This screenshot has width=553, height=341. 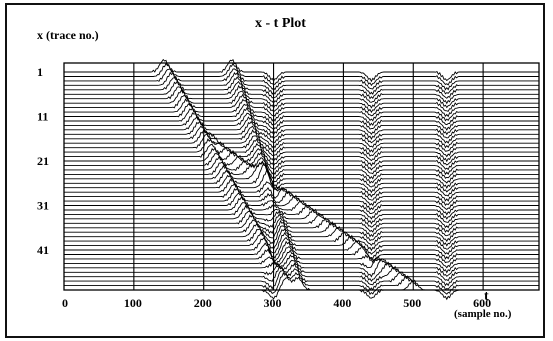 What do you see at coordinates (65, 303) in the screenshot?
I see `x-tick-label: 0` at bounding box center [65, 303].